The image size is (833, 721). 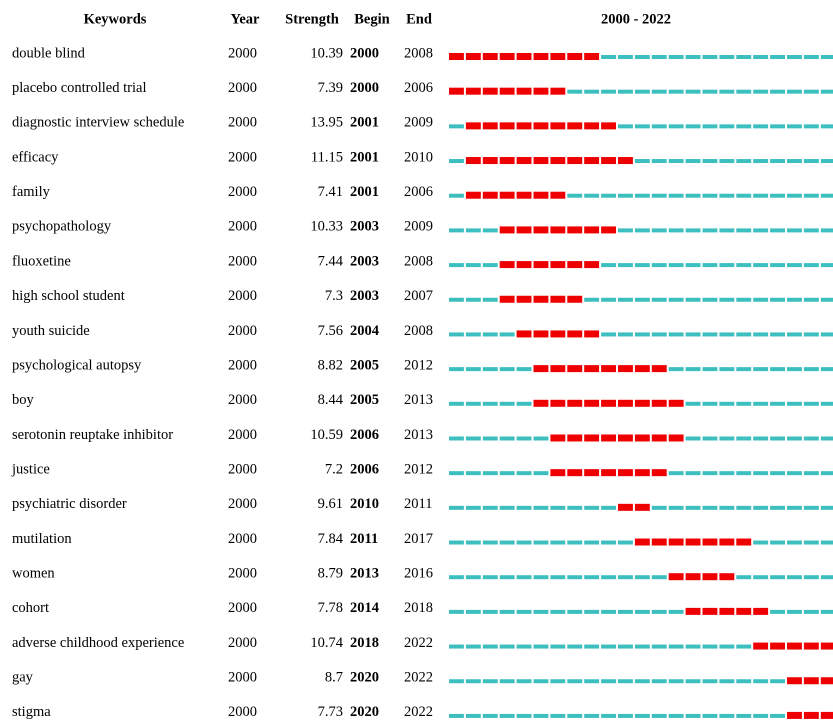 What do you see at coordinates (326, 227) in the screenshot?
I see `strength: 10.33` at bounding box center [326, 227].